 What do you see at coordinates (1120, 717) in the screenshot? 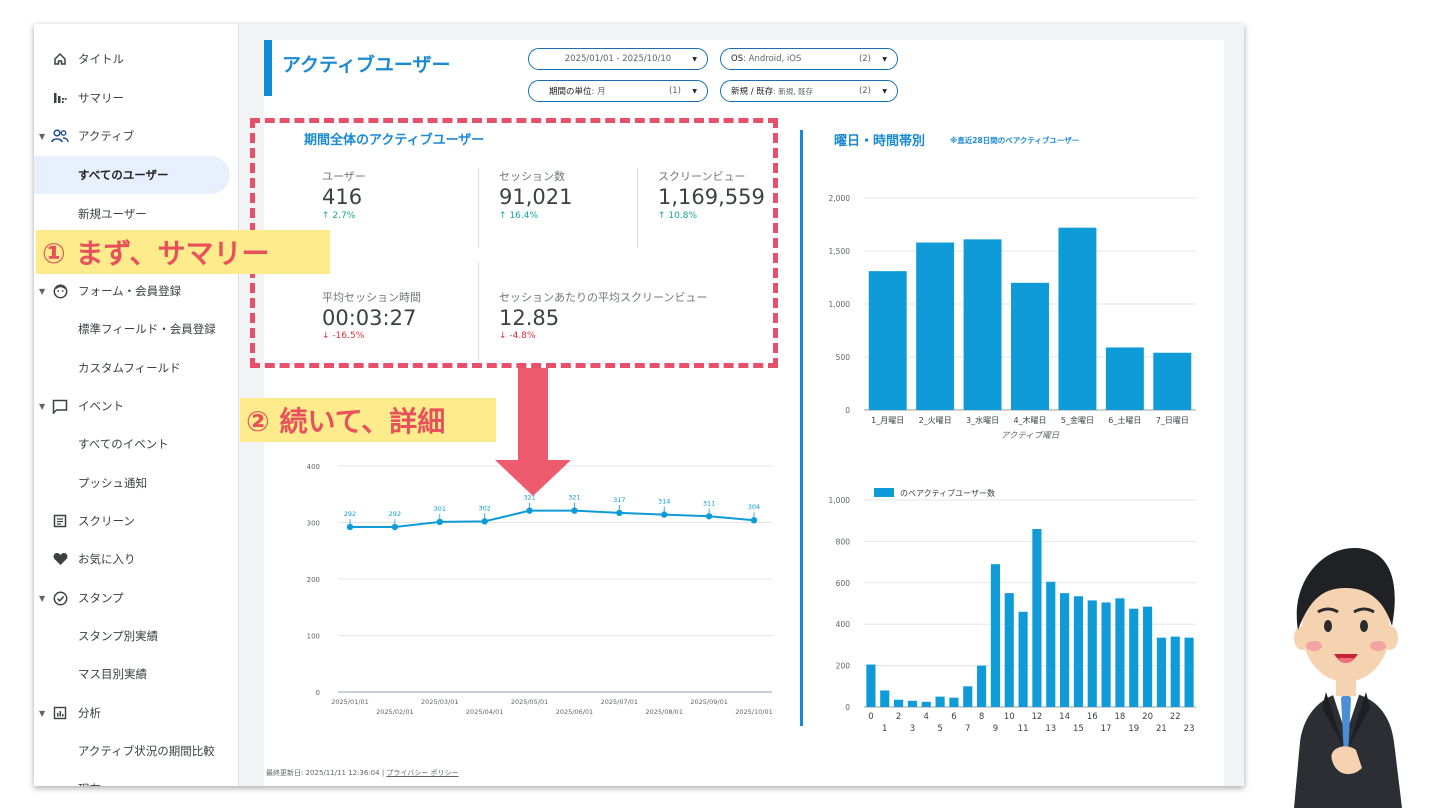
I see `x-tick-label: 18` at bounding box center [1120, 717].